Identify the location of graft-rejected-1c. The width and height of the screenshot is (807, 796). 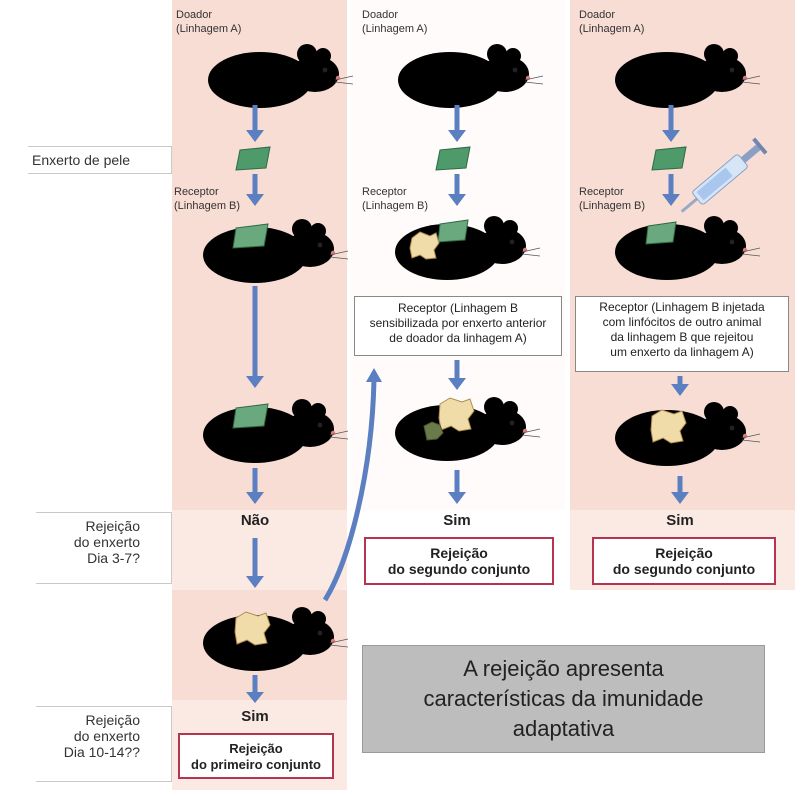
(252, 628).